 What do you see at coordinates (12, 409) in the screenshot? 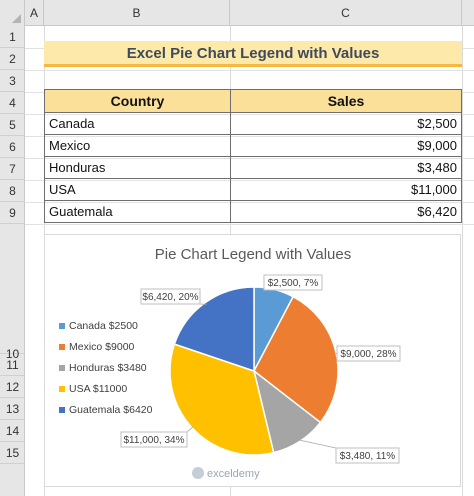
I see `row-header-13: 13` at bounding box center [12, 409].